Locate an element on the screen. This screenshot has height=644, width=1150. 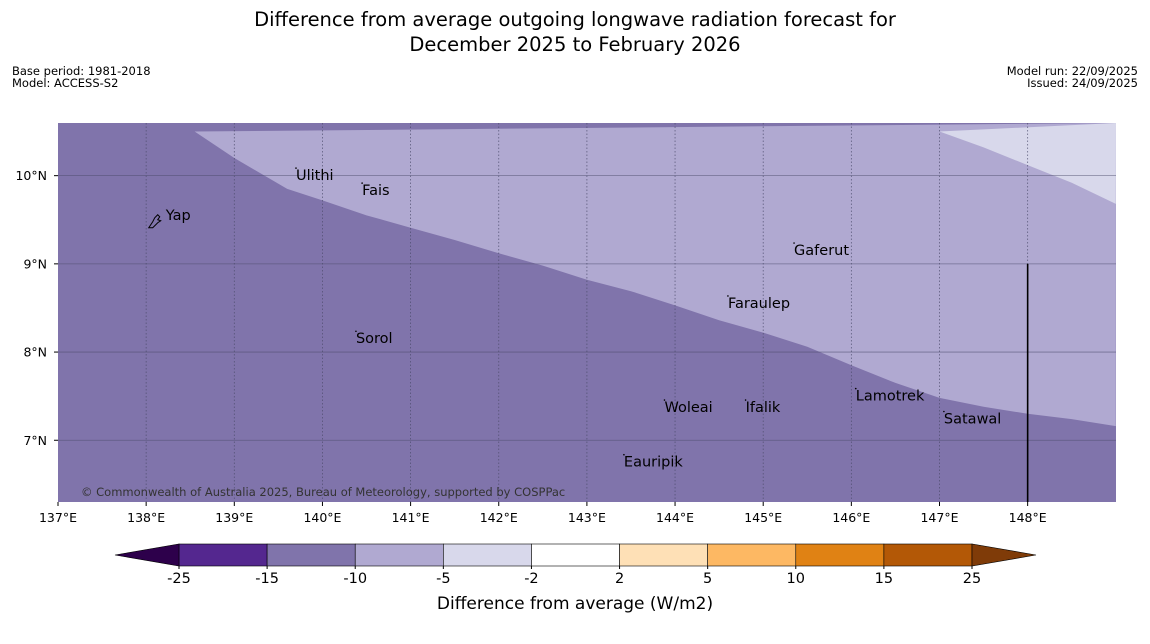
island-label: Gaferut is located at coordinates (821, 251).